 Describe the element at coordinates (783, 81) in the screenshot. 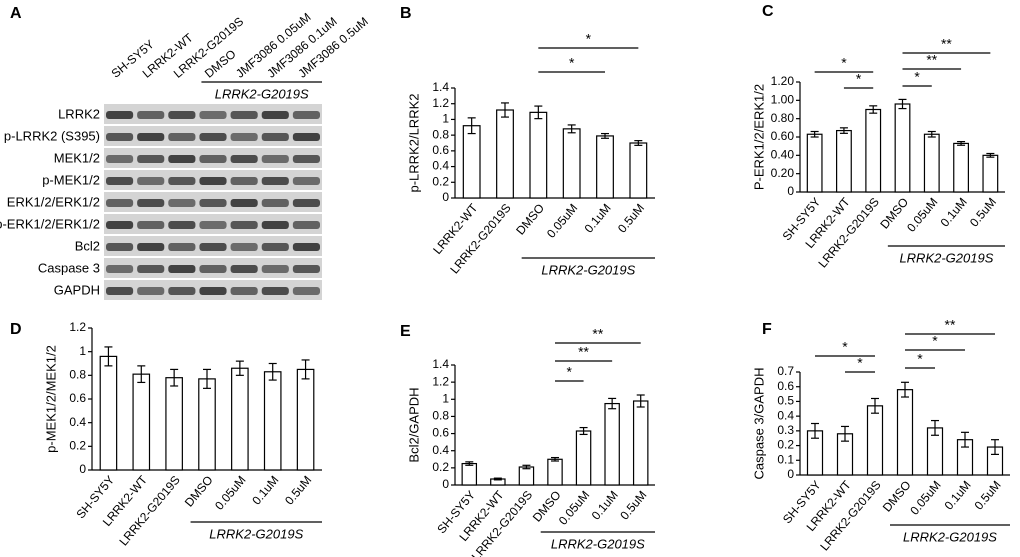

I see `y-tick-label: 1.20` at that location.